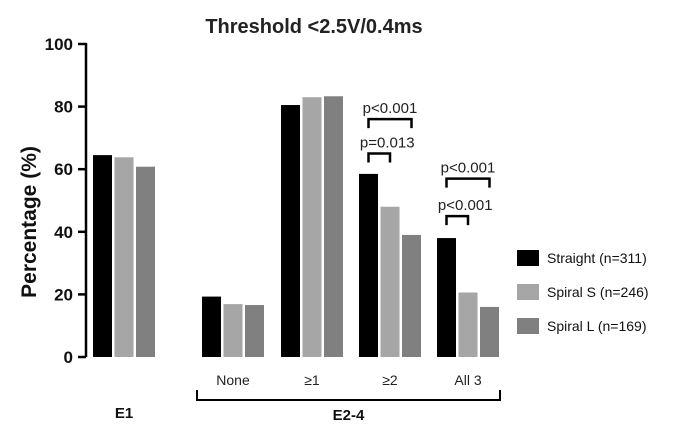  What do you see at coordinates (598, 292) in the screenshot?
I see `legend-label: Spiral S (n=246)` at bounding box center [598, 292].